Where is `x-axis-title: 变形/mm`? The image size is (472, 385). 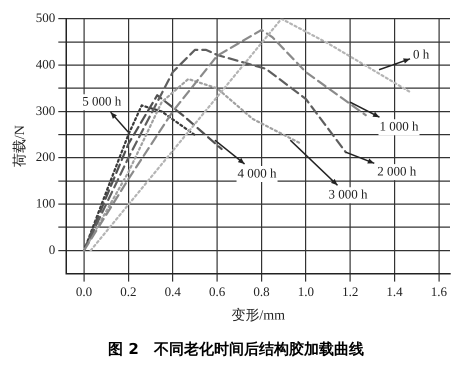 x-axis-title: 变形/mm is located at coordinates (258, 315).